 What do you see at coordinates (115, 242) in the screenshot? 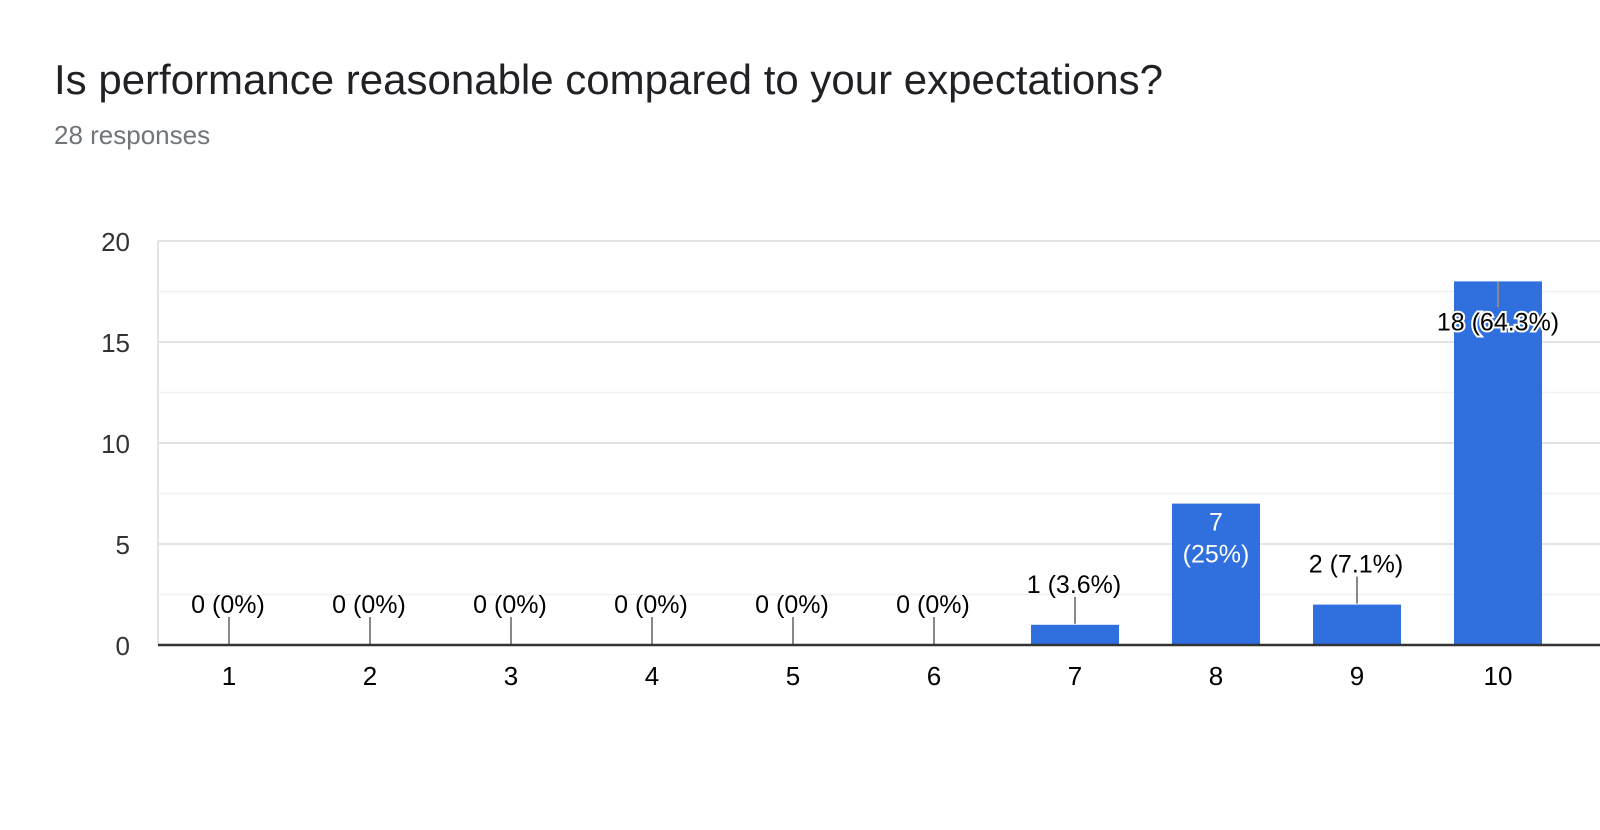
I see `y-tick-label: 20` at bounding box center [115, 242].